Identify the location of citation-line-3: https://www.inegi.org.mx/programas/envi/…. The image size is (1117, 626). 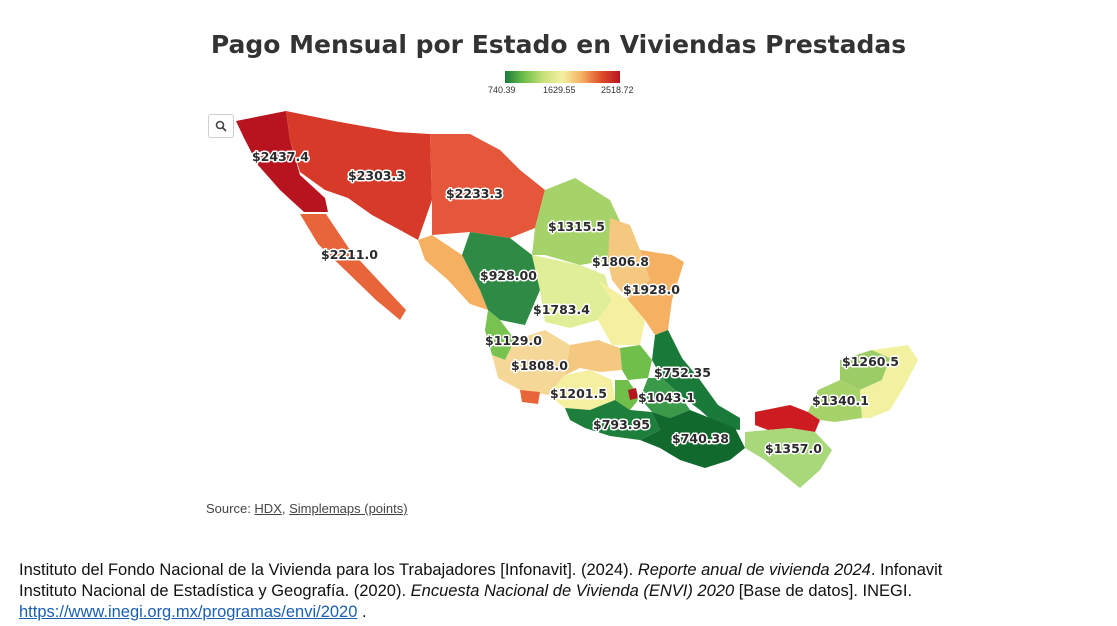
(559, 612).